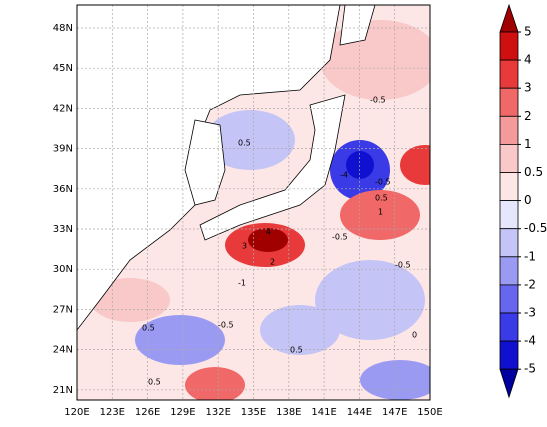  Describe the element at coordinates (63, 390) in the screenshot. I see `lat-label: 21N` at that location.